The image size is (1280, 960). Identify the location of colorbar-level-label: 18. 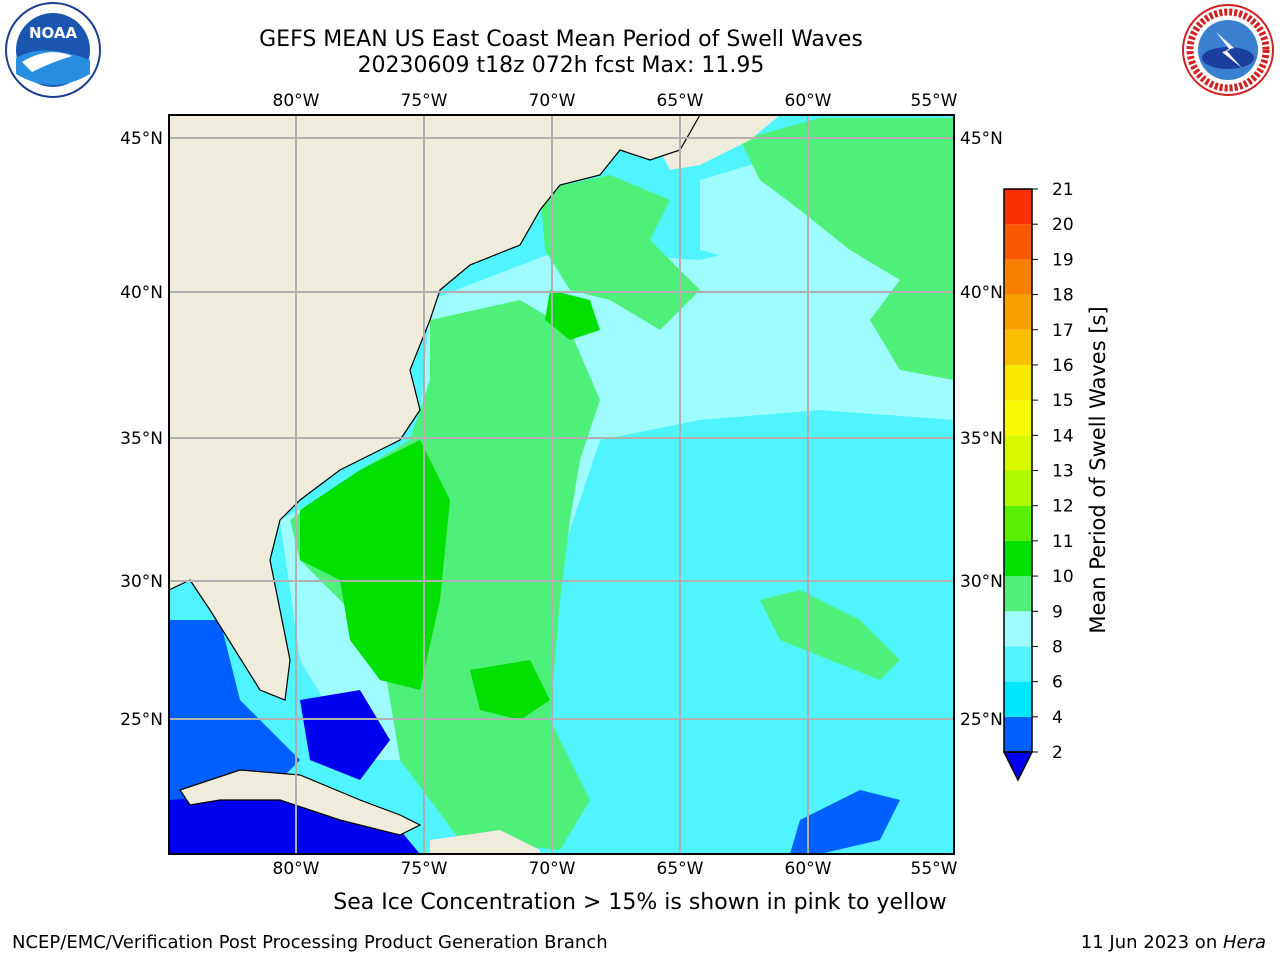
(1063, 296).